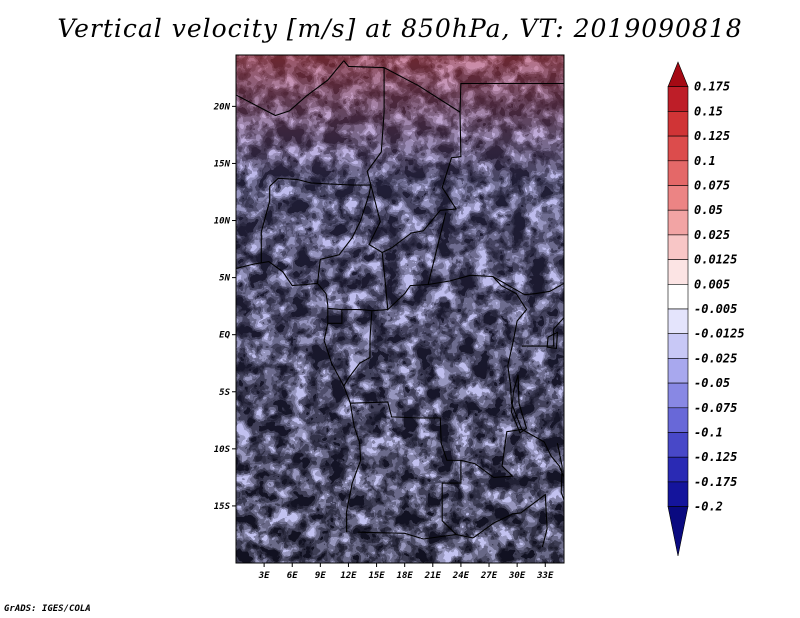 The width and height of the screenshot is (800, 618). I want to click on grads-credit: GrADS: IGES/COLA, so click(47, 609).